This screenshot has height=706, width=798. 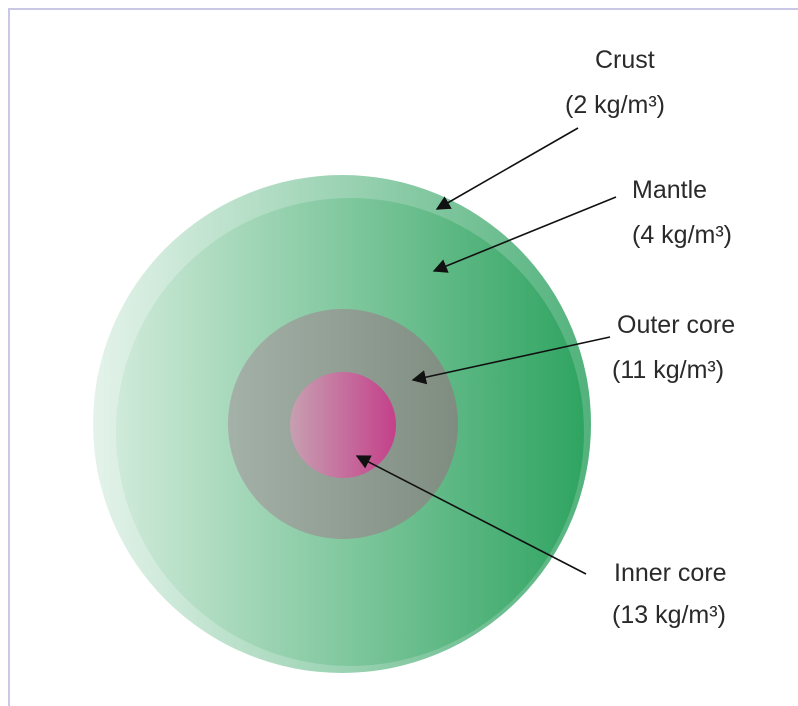 I want to click on mantle-arrow, so click(x=524, y=234).